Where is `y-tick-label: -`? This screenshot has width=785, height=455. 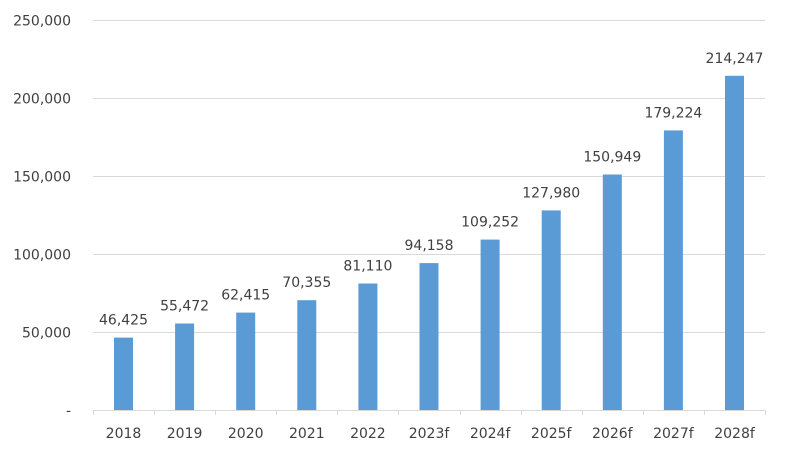 y-tick-label: - is located at coordinates (68, 412).